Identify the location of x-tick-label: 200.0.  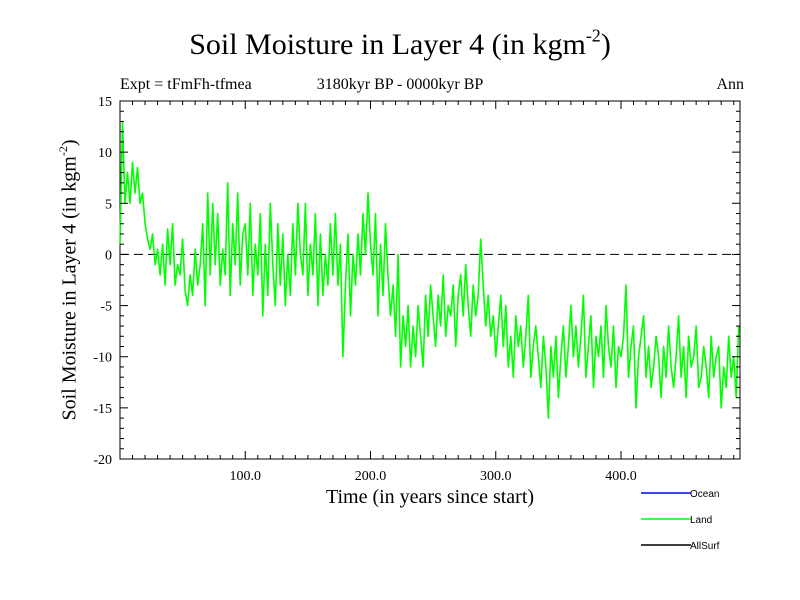
(371, 476).